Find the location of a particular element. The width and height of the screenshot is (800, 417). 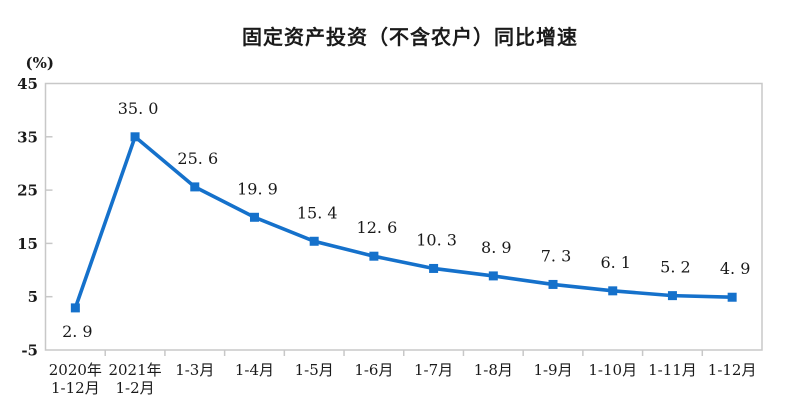

y-tick-label: 25 is located at coordinates (27, 191).